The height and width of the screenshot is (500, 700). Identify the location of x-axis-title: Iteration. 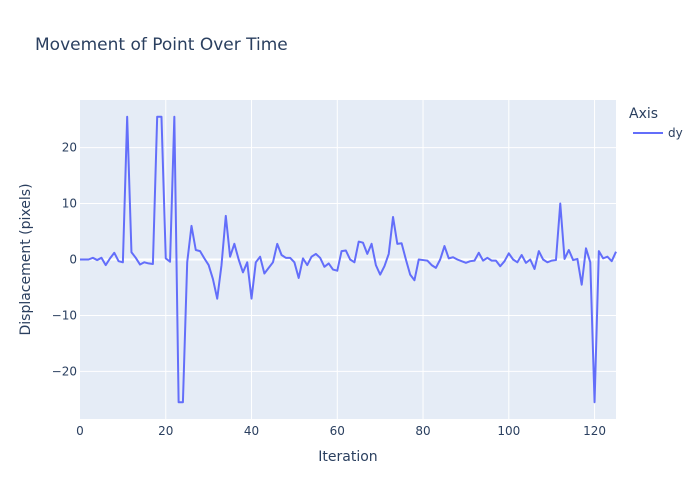
(347, 457).